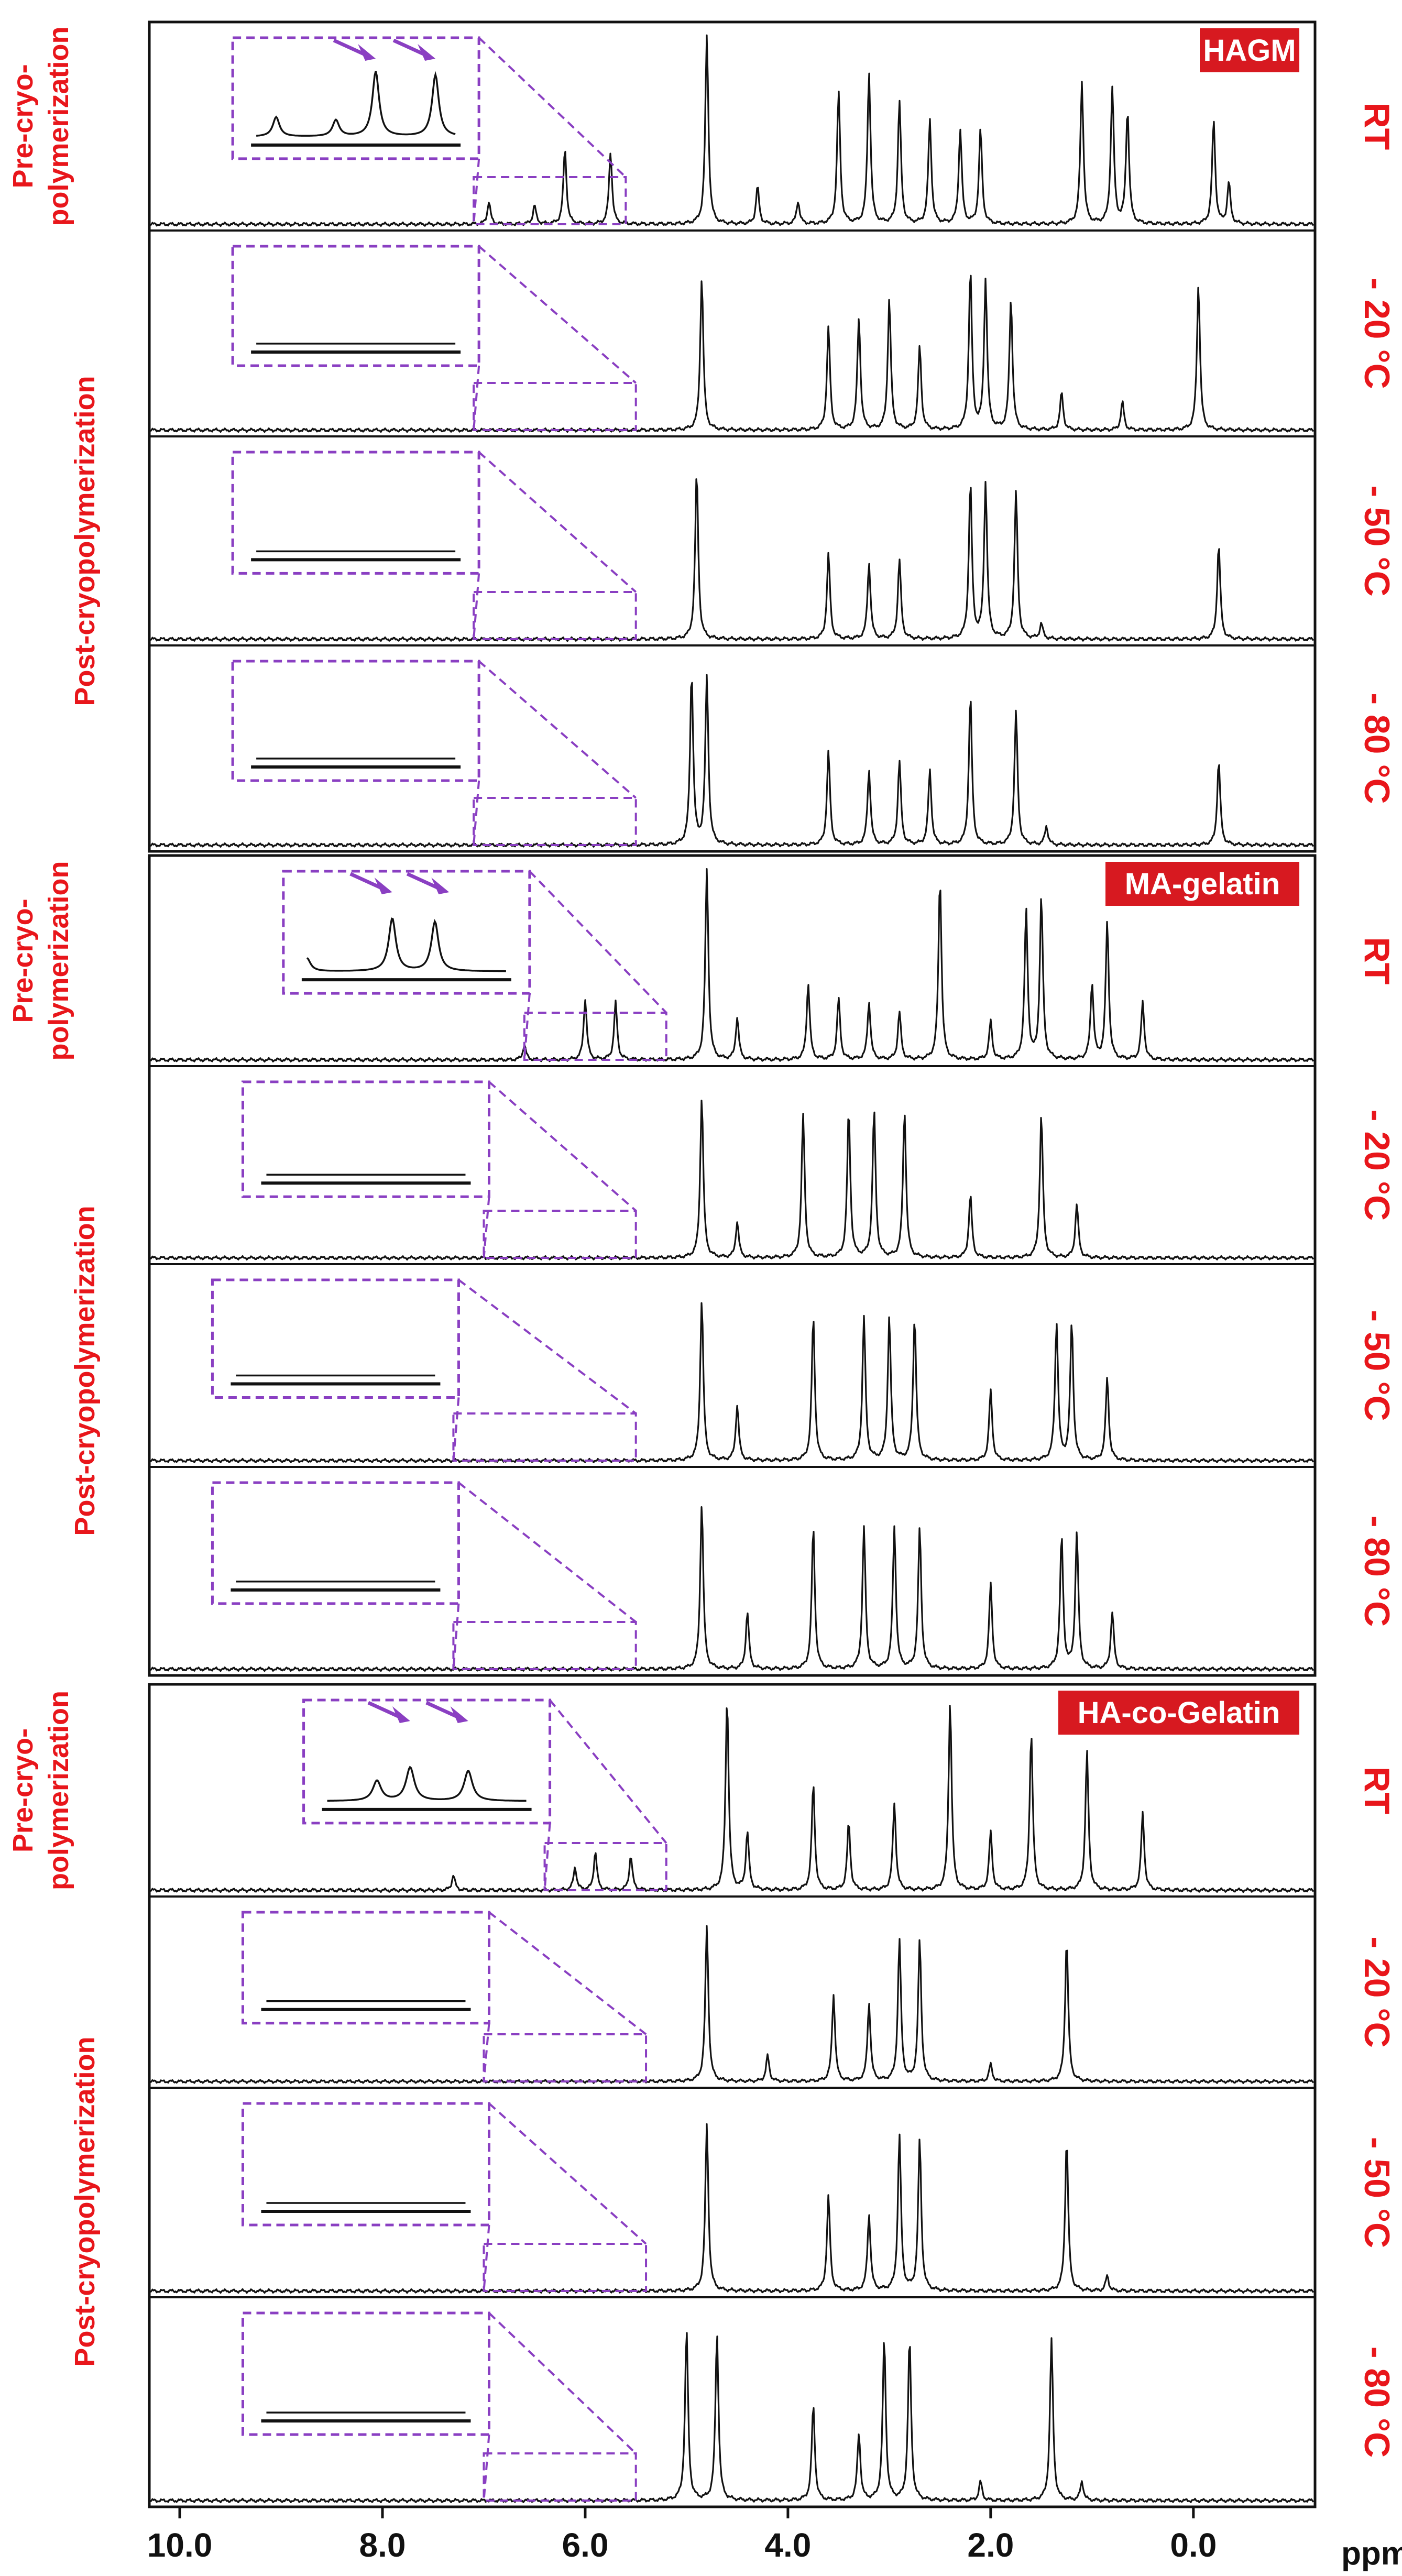  Describe the element at coordinates (180, 2545) in the screenshot. I see `x-tick-label: 10.0` at that location.